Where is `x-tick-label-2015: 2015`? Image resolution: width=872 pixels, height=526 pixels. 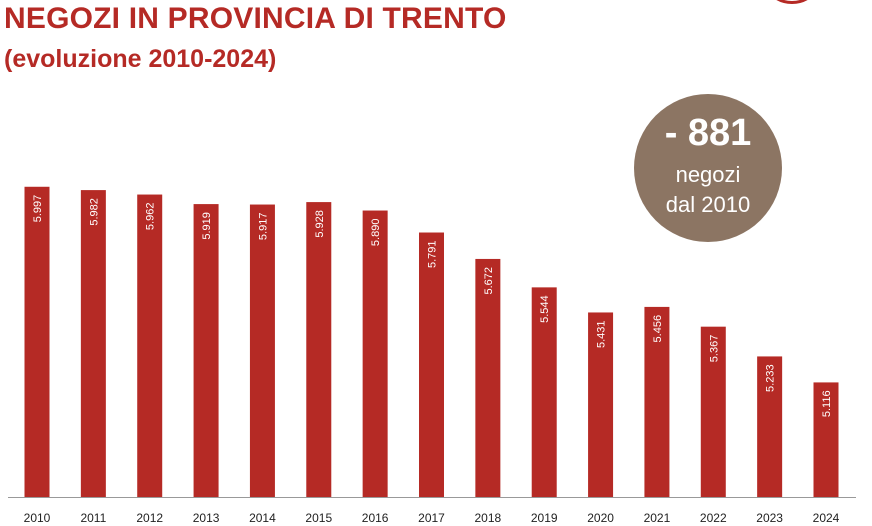 x-tick-label-2015: 2015 is located at coordinates (318, 518).